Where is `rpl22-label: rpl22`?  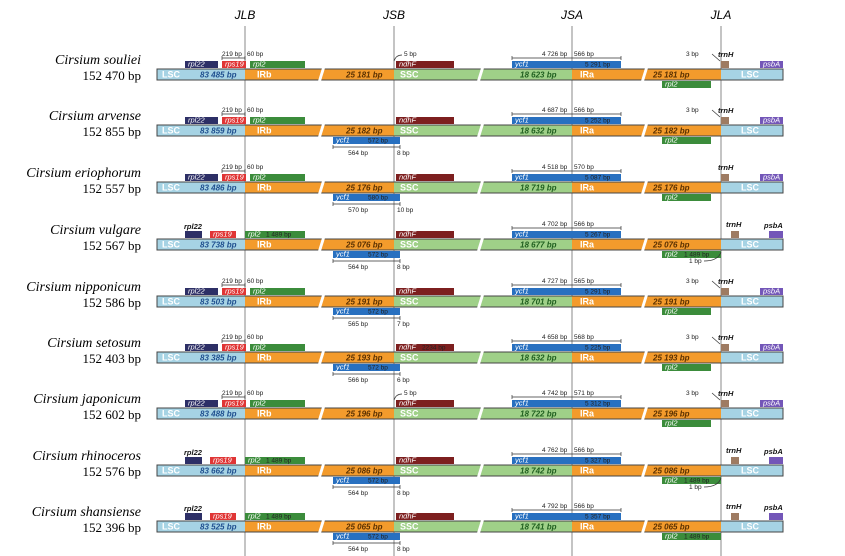
rpl22-label: rpl22 is located at coordinates (193, 508).